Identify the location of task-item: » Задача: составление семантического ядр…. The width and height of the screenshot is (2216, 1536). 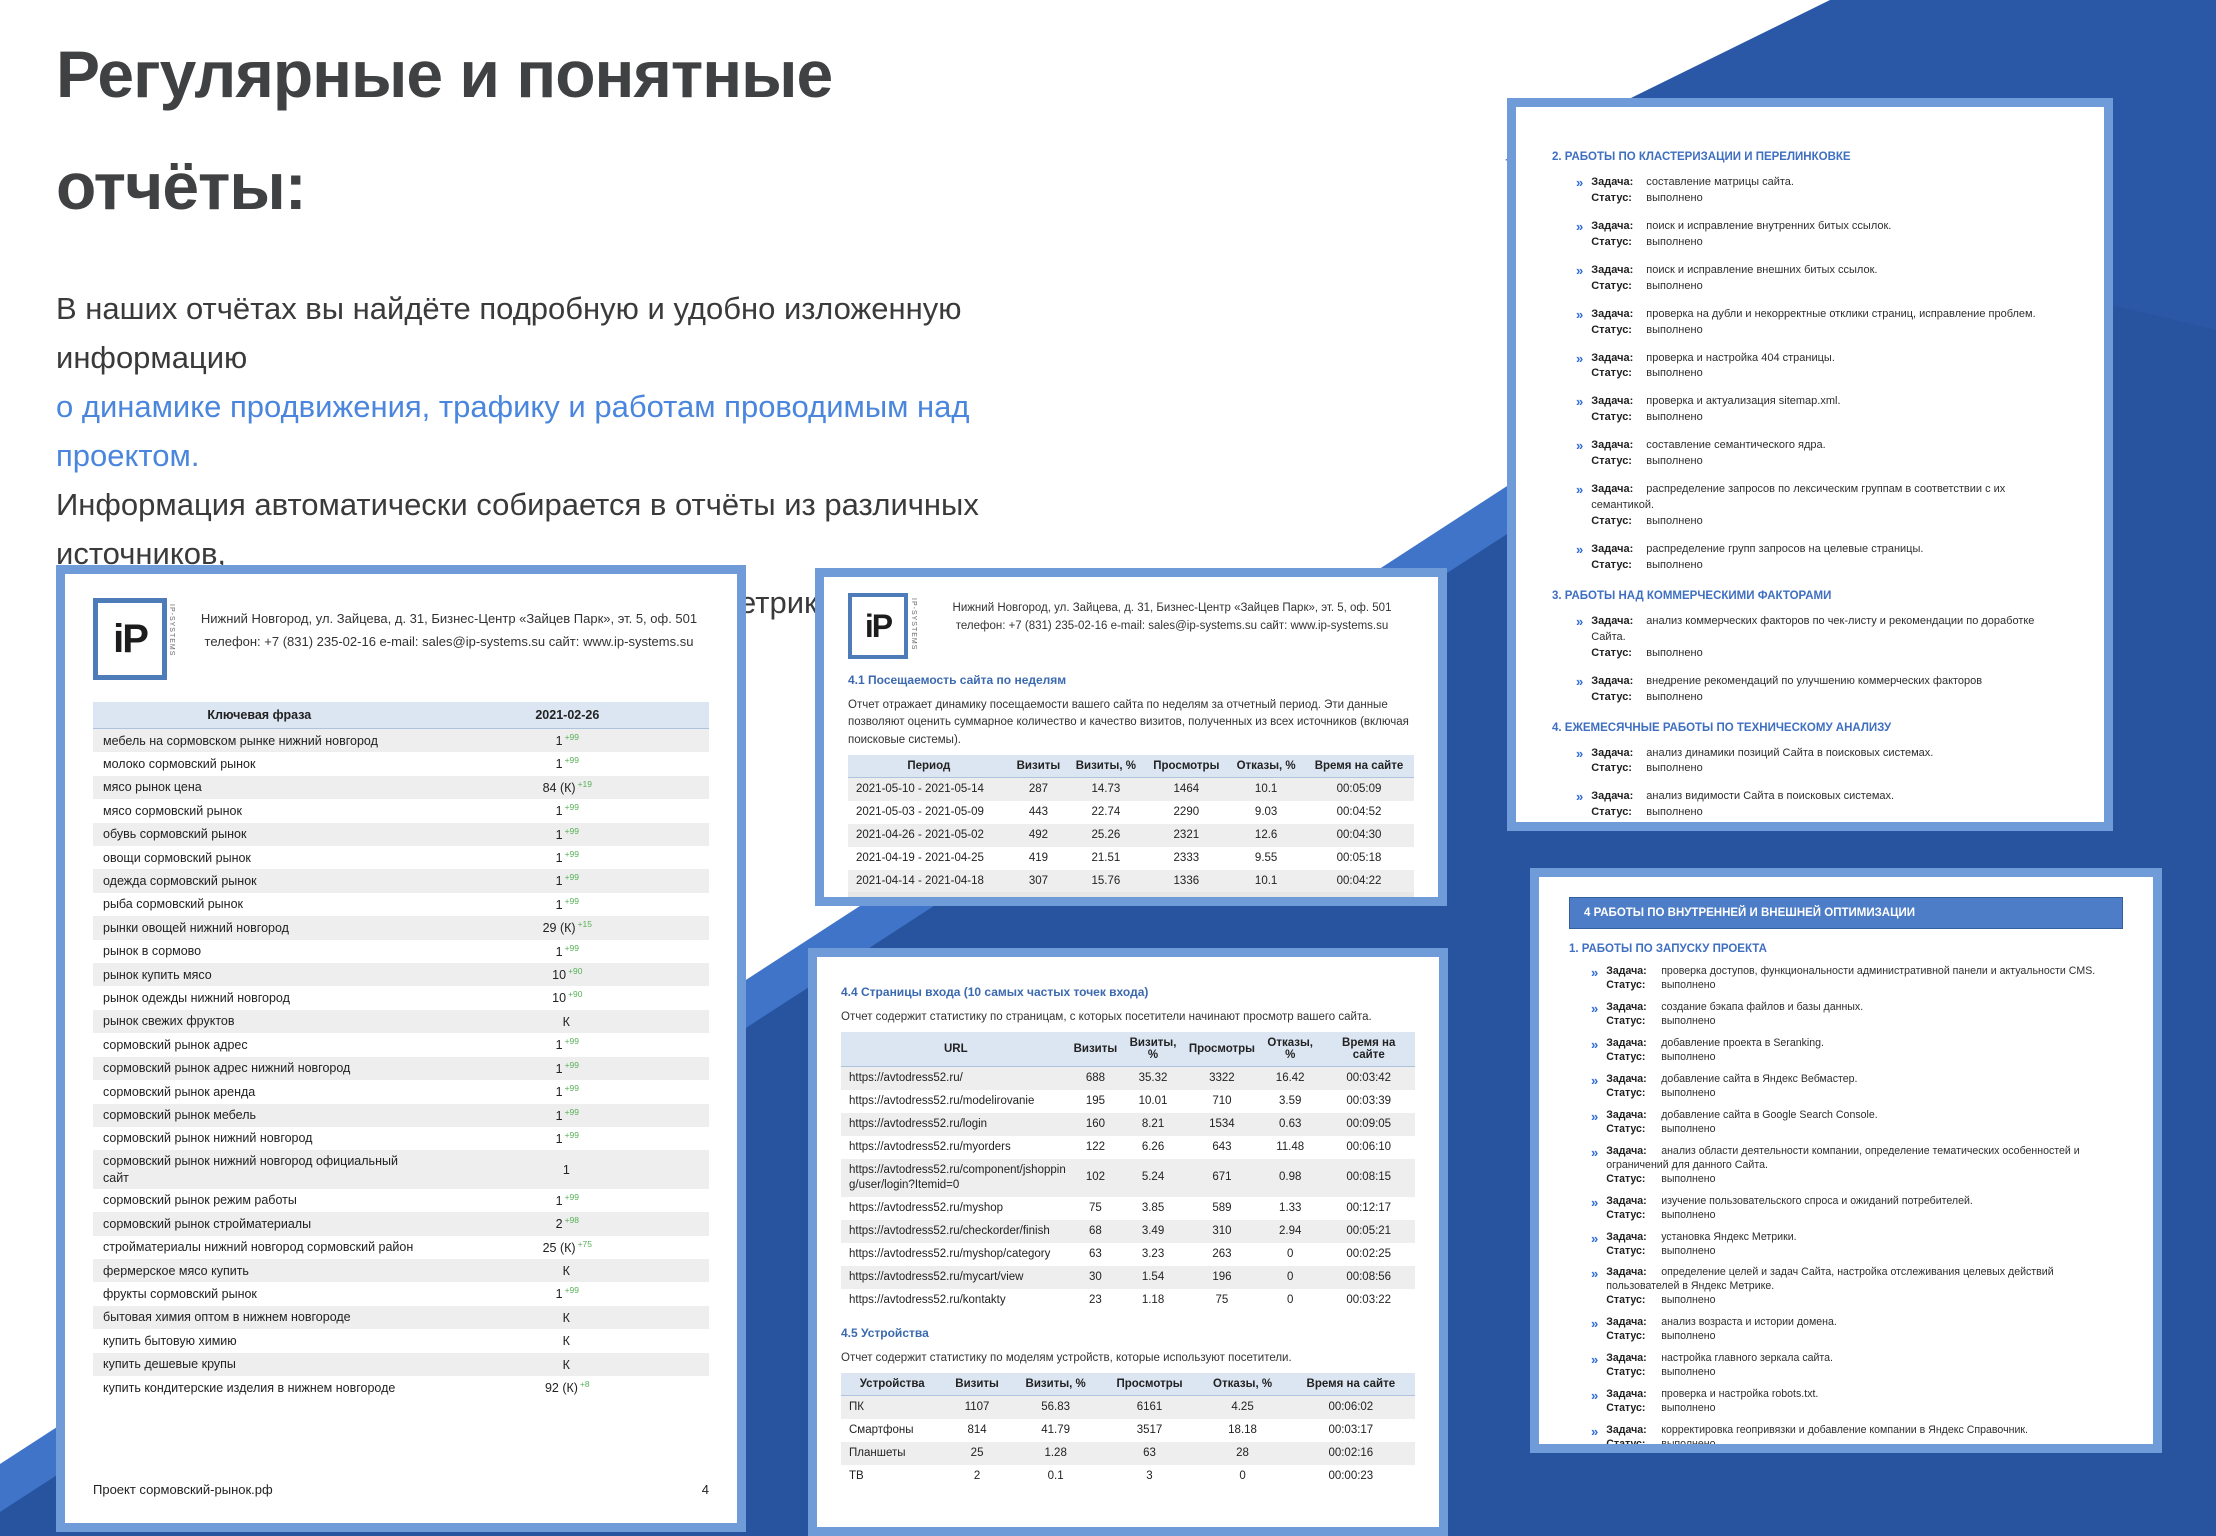
(1822, 454).